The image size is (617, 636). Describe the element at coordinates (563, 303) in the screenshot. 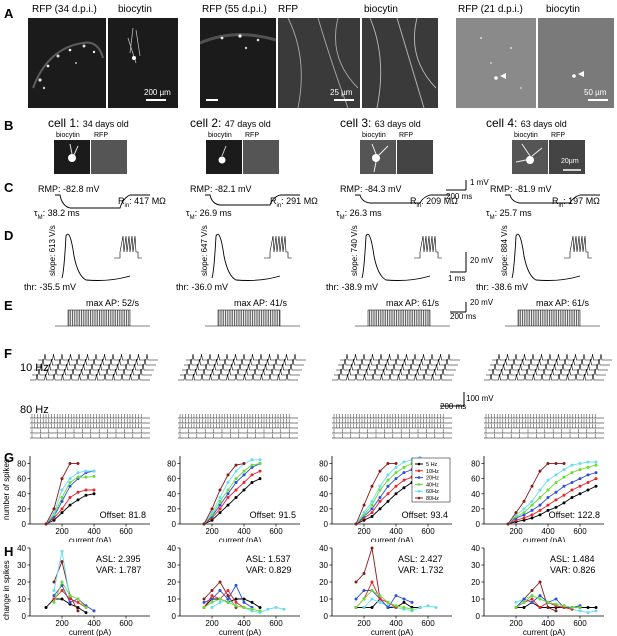

I see `cell-4-max-ap: max AP: 61/s` at that location.